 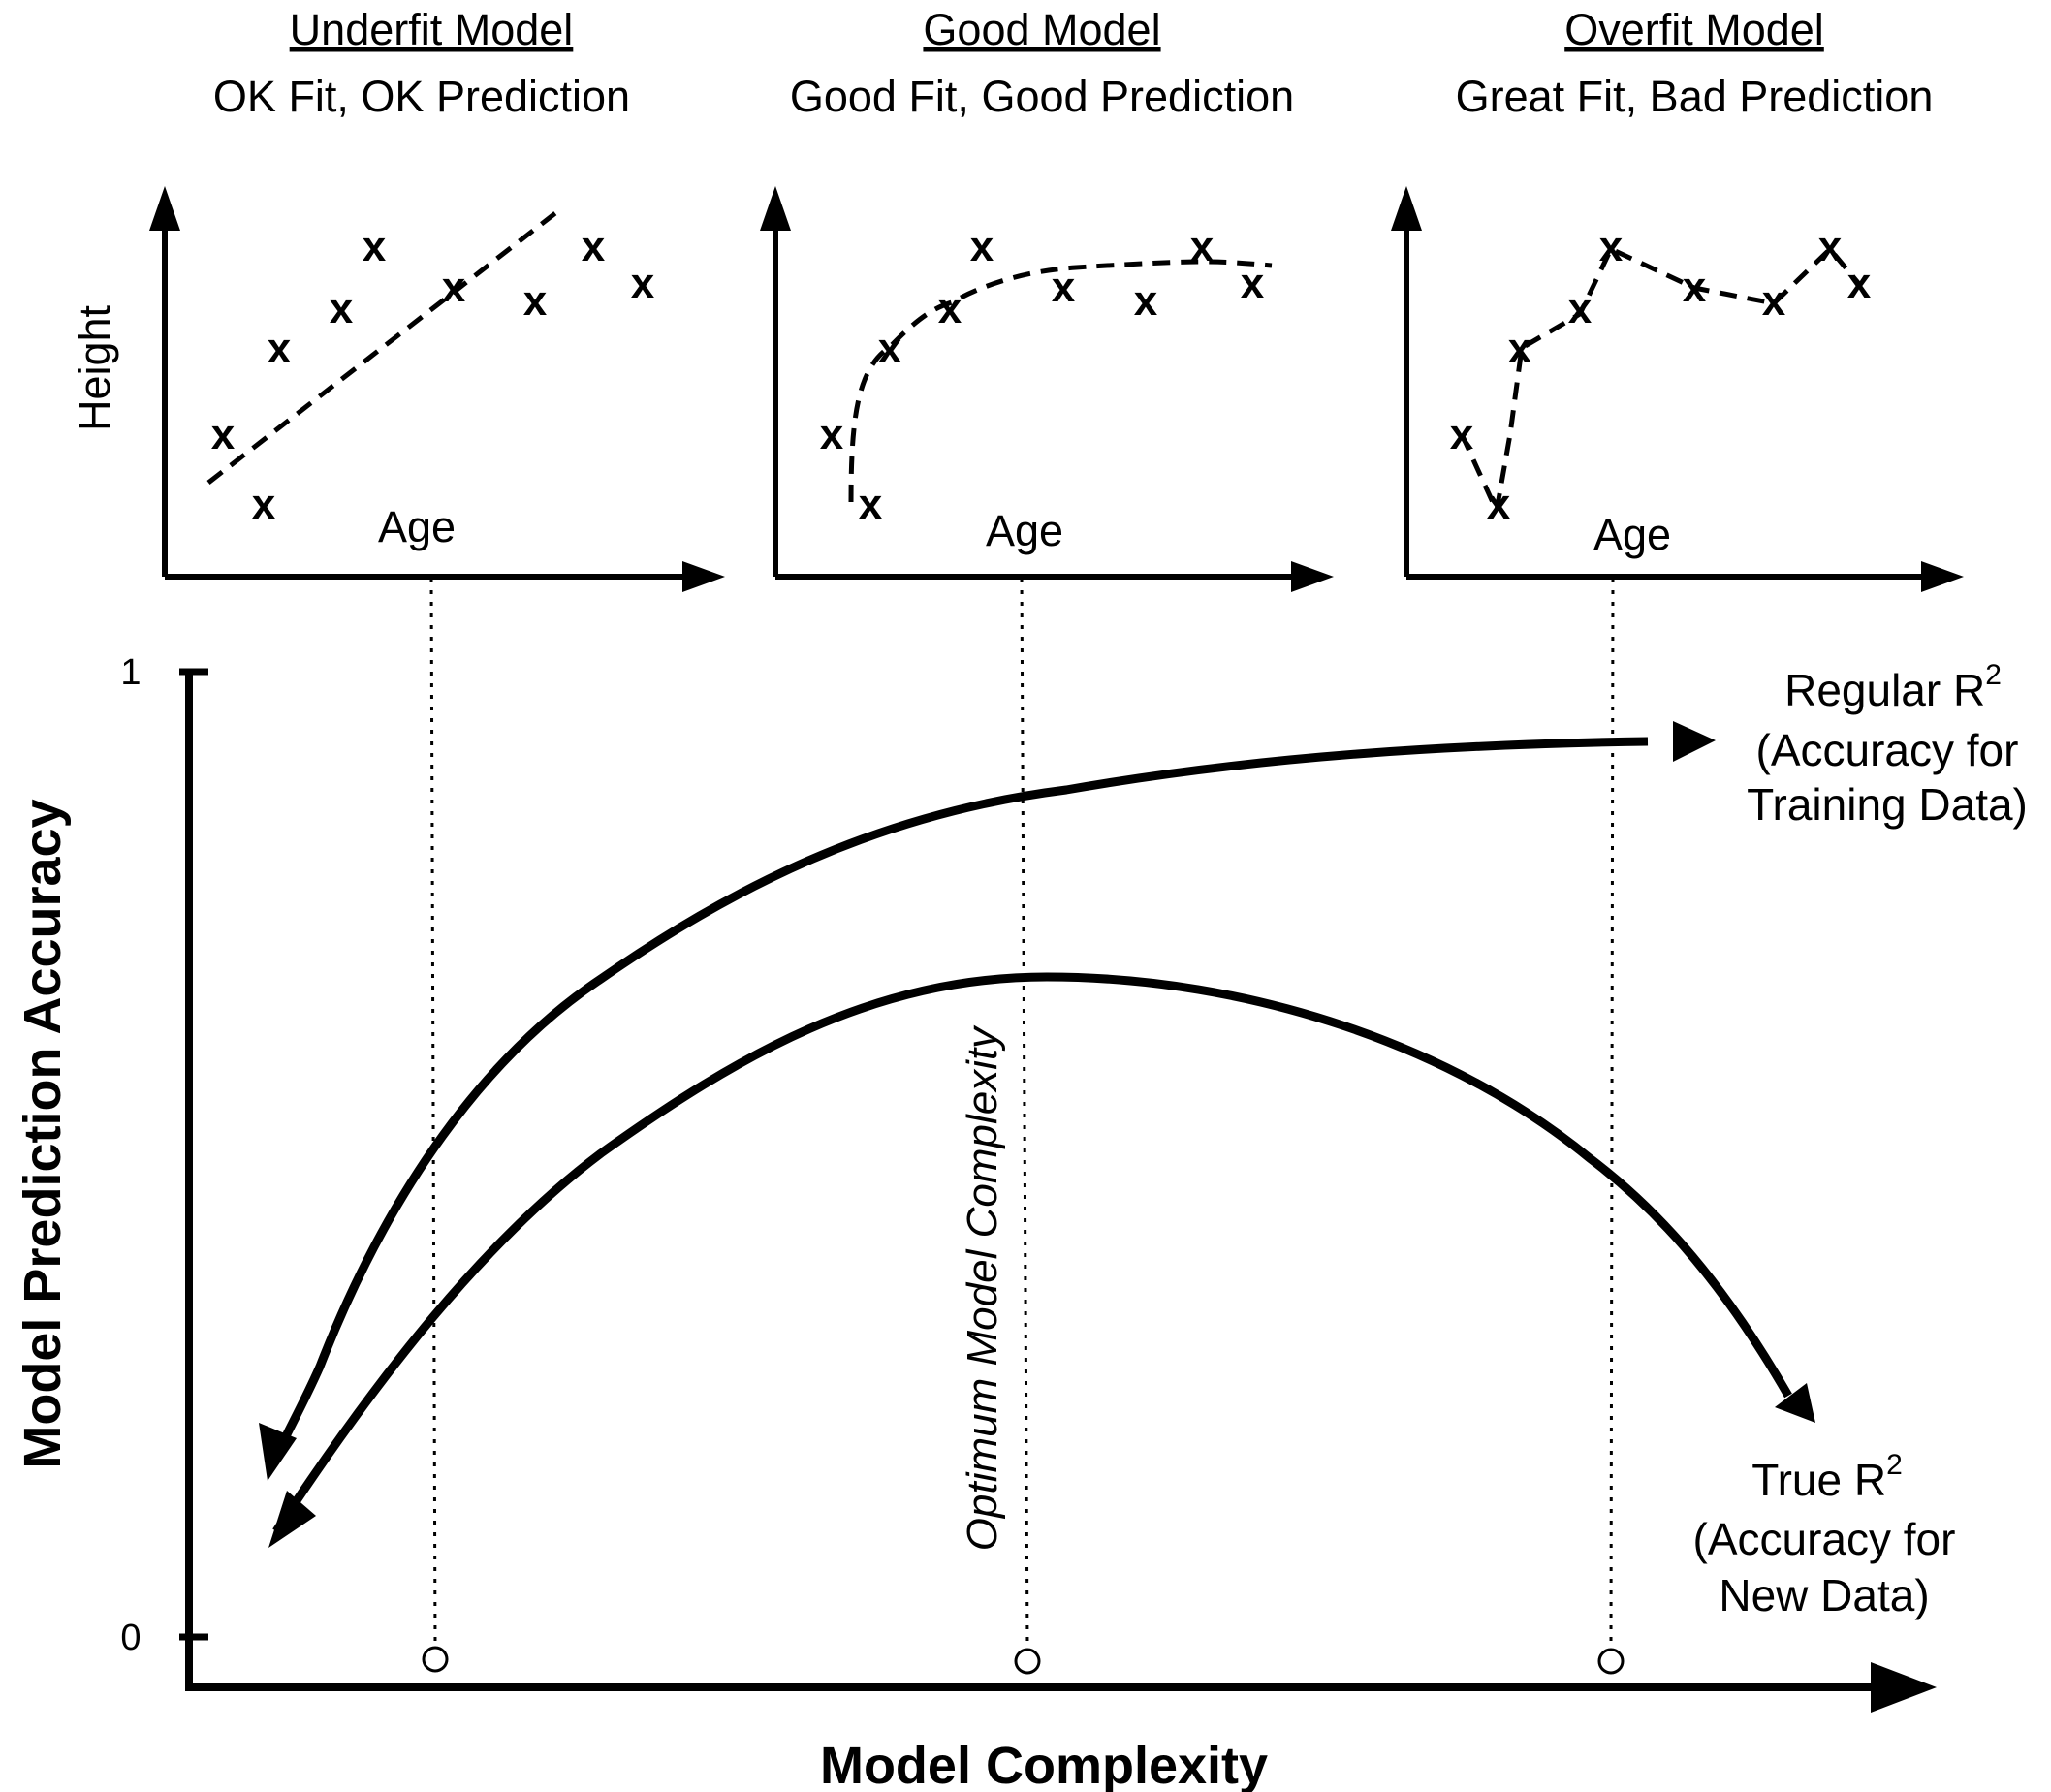 I want to click on main-y-axis-label: Model Prediction Accuracy, so click(x=43, y=1133).